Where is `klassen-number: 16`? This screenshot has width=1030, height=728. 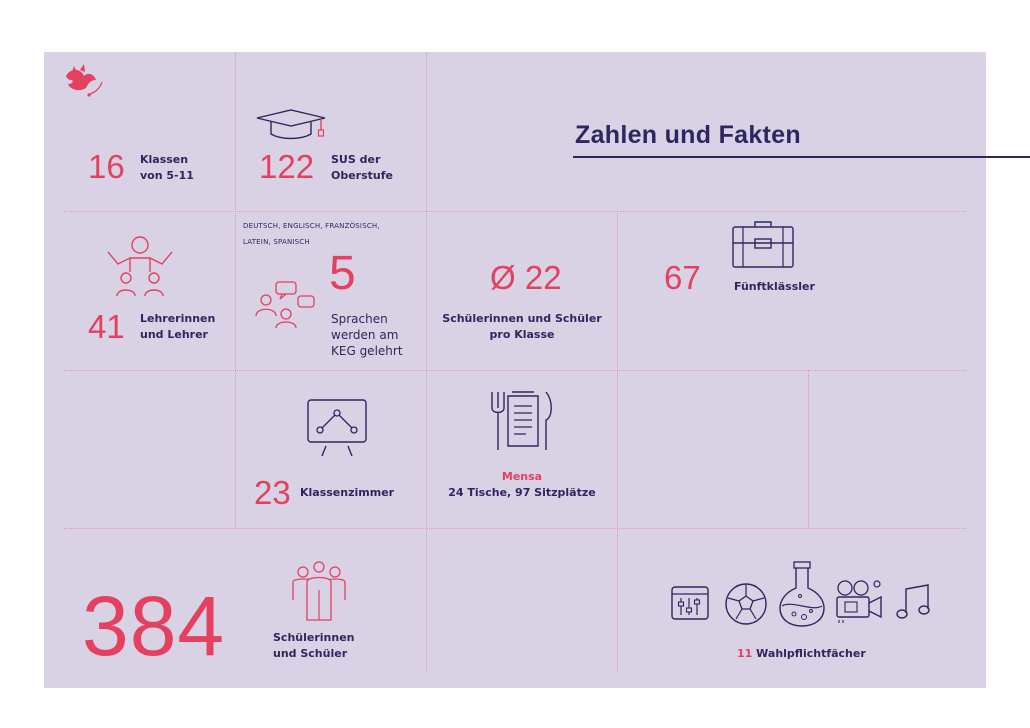
klassen-number: 16 is located at coordinates (106, 166).